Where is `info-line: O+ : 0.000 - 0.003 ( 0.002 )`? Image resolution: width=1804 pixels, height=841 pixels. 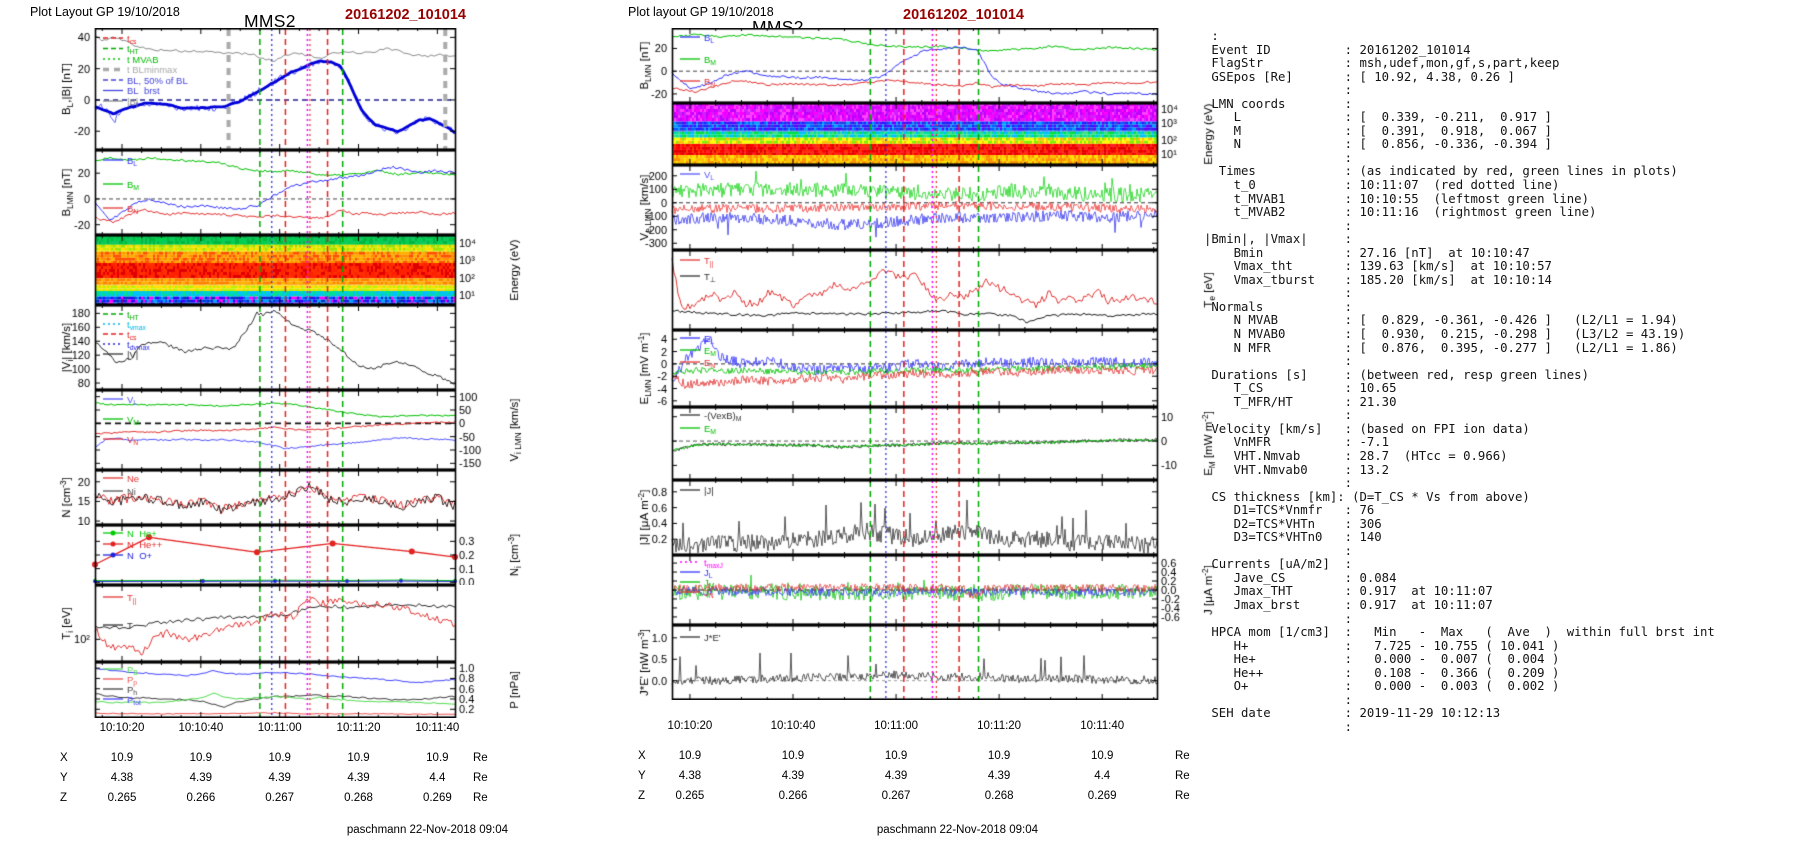 info-line: O+ : 0.000 - 0.003 ( 0.002 ) is located at coordinates (1382, 686).